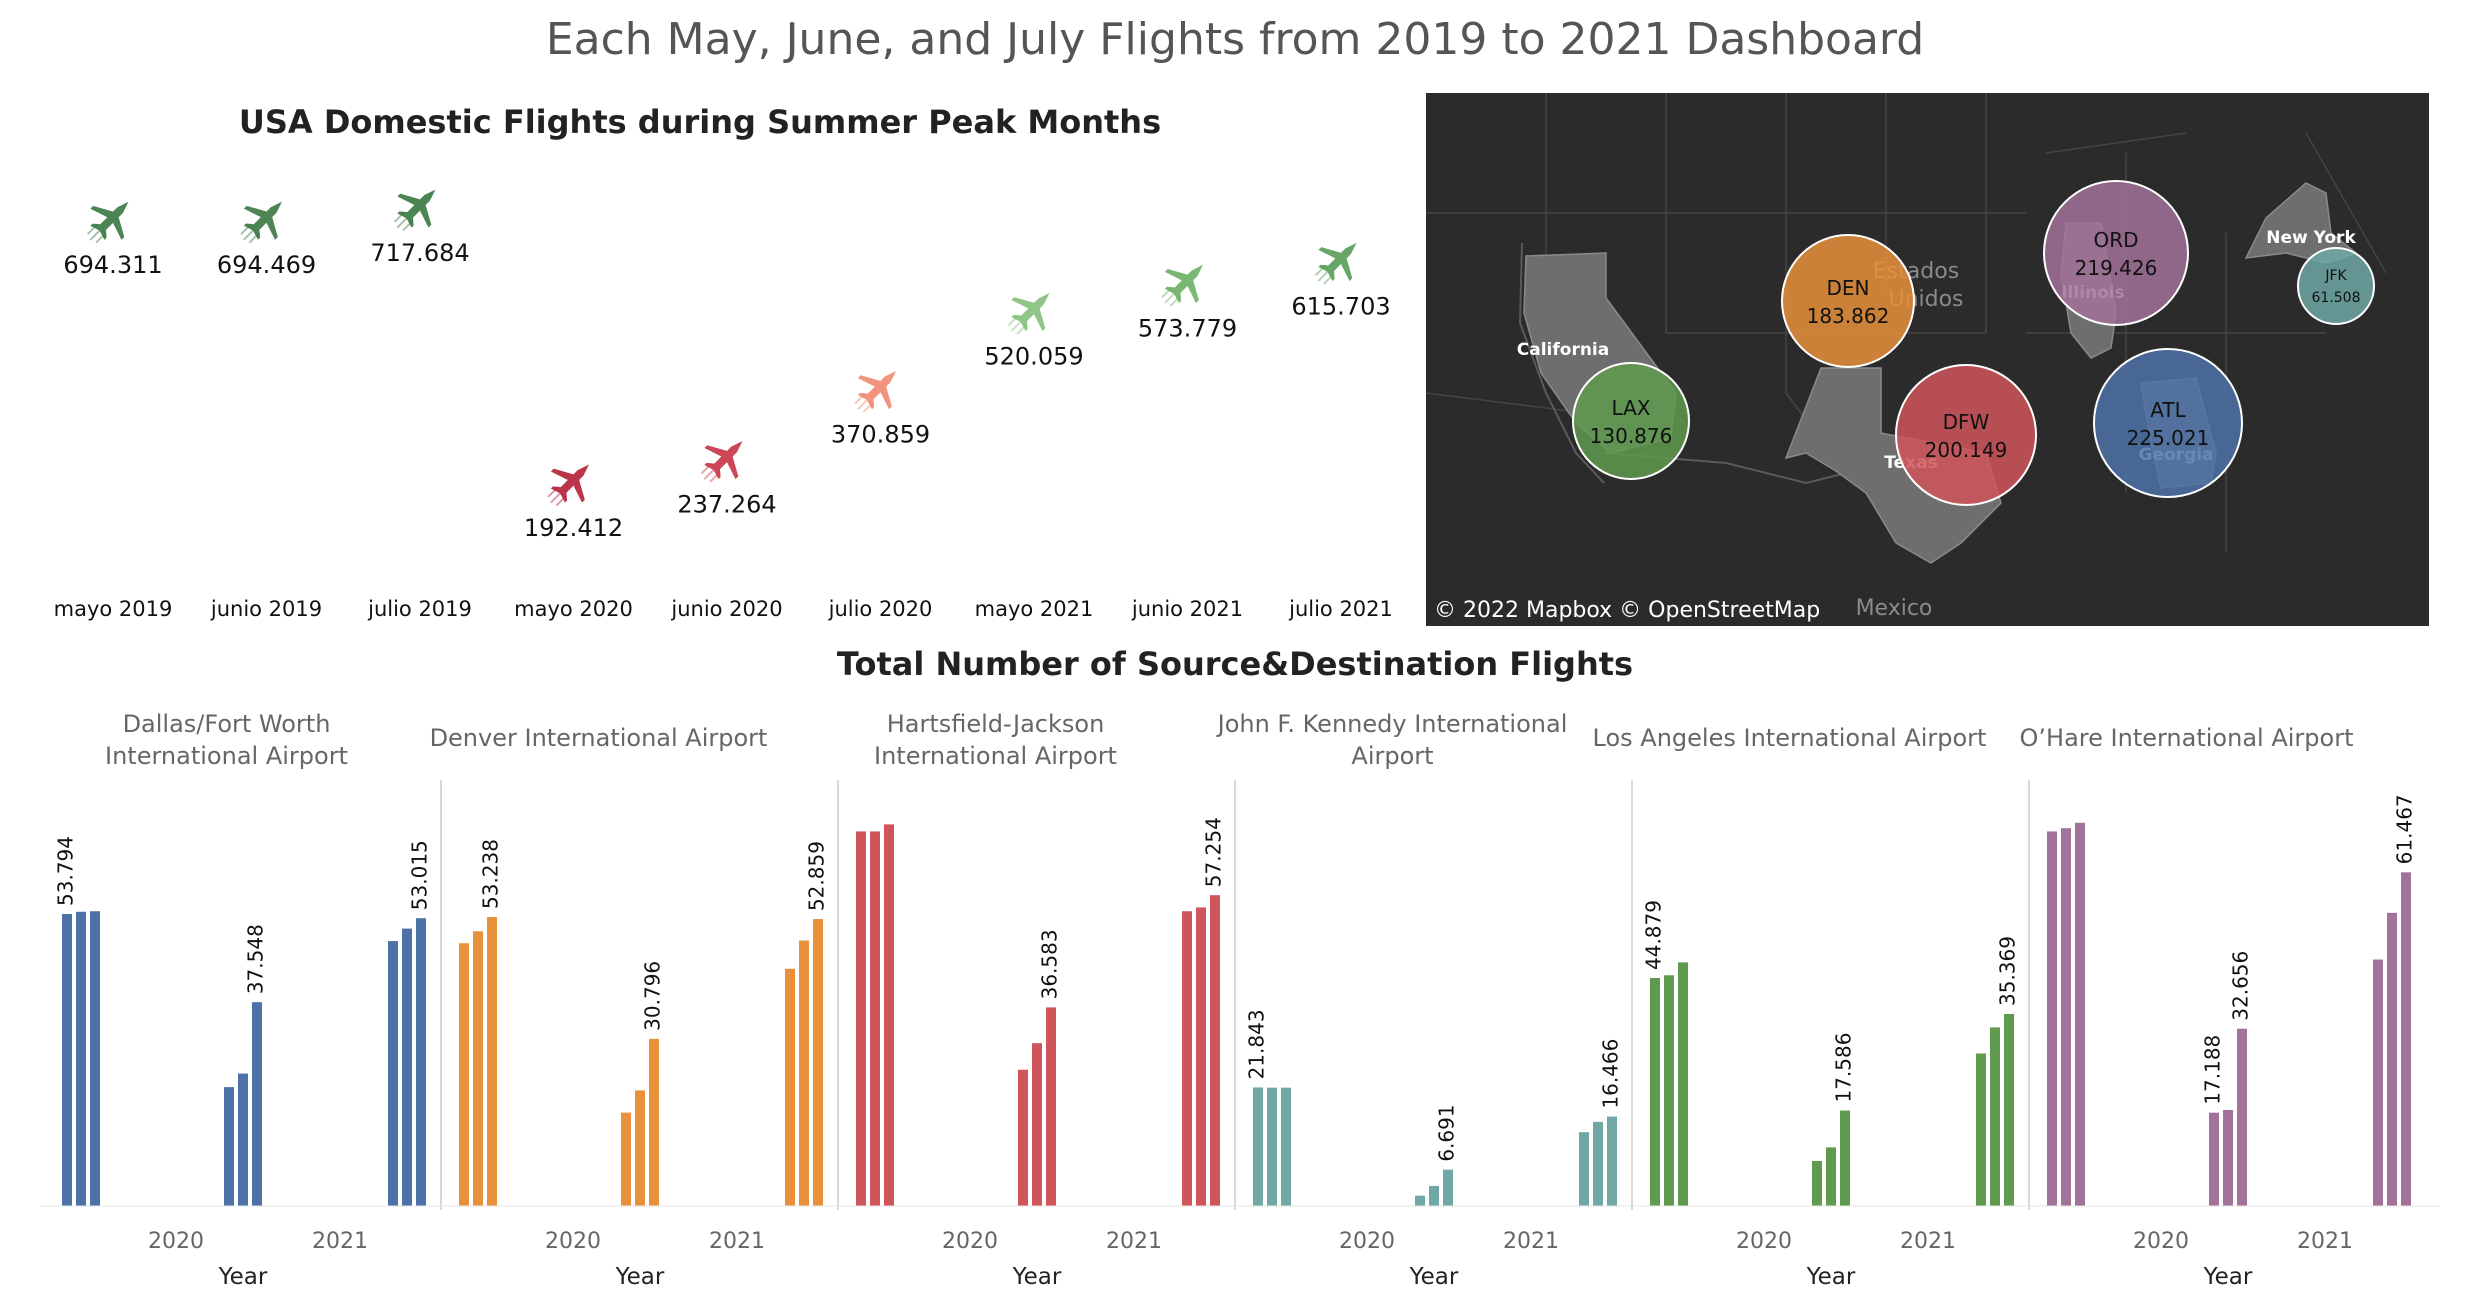 The height and width of the screenshot is (1306, 2470). What do you see at coordinates (113, 609) in the screenshot?
I see `month-label: mayo 2019` at bounding box center [113, 609].